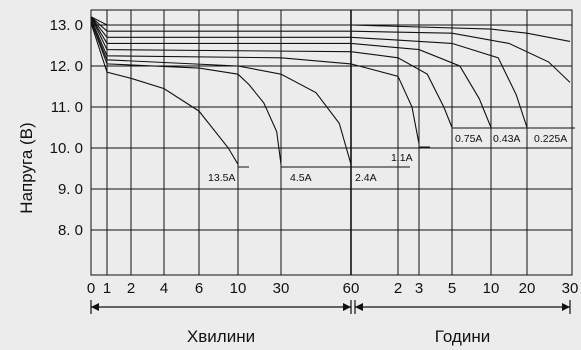 The image size is (581, 350). I want to click on curve-label: 13.5A, so click(221, 178).